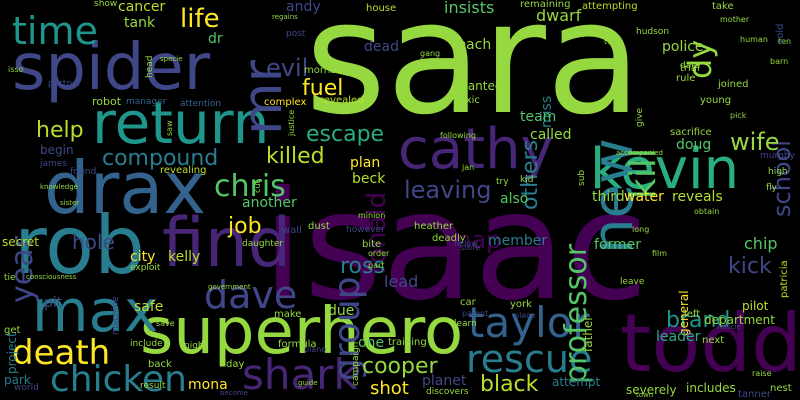 The height and width of the screenshot is (400, 800). What do you see at coordinates (376, 265) in the screenshot?
I see `word-part: part` at bounding box center [376, 265].